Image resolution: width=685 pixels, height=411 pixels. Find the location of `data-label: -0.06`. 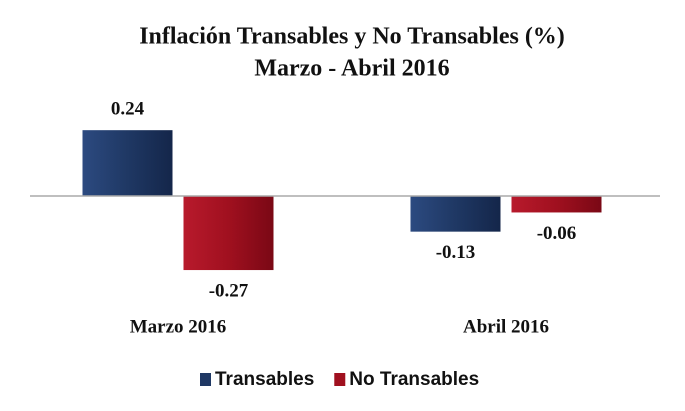

data-label: -0.06 is located at coordinates (557, 233).